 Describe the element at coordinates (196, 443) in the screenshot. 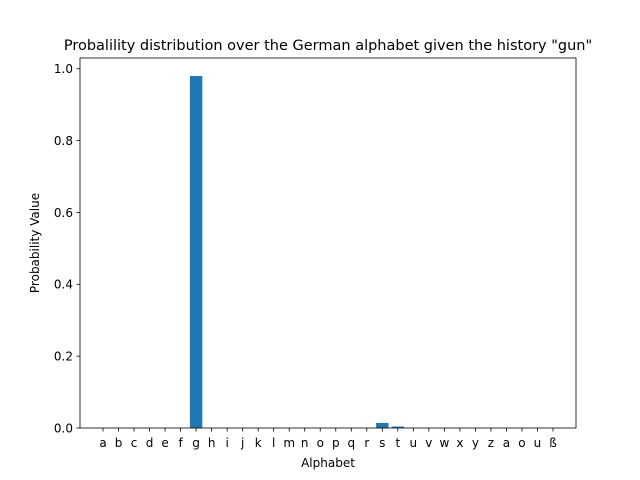

I see `x-tick-label-6: g` at that location.